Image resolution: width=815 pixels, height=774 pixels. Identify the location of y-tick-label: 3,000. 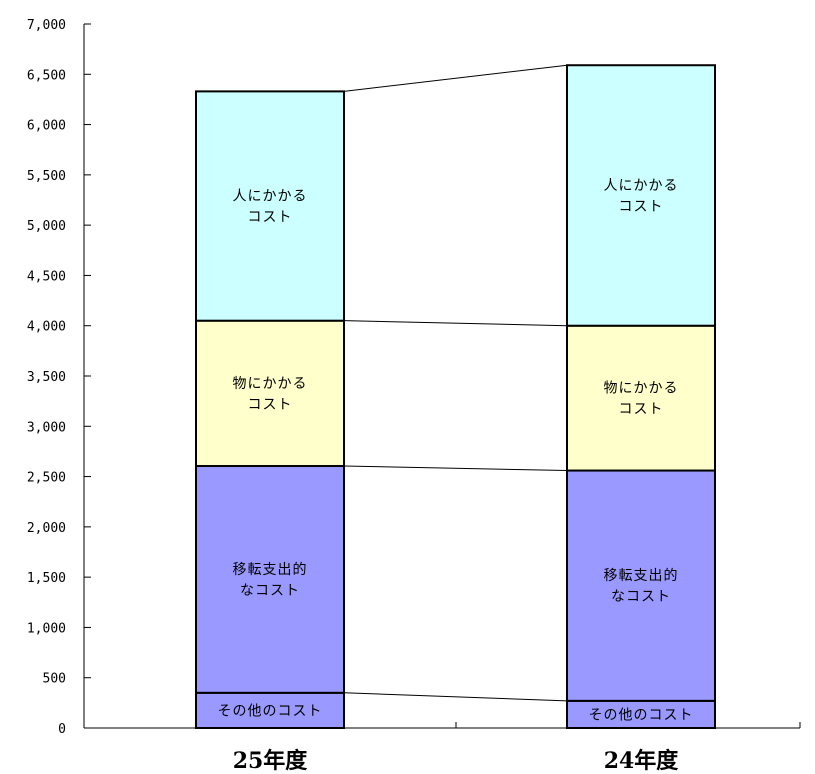
(46, 427).